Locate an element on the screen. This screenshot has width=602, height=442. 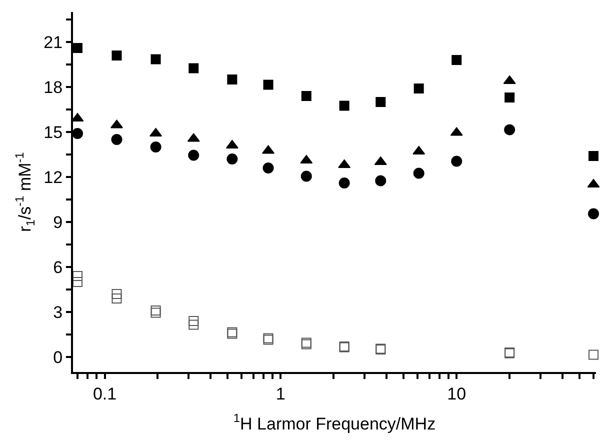
y-tick-label: 12 is located at coordinates (53, 177).